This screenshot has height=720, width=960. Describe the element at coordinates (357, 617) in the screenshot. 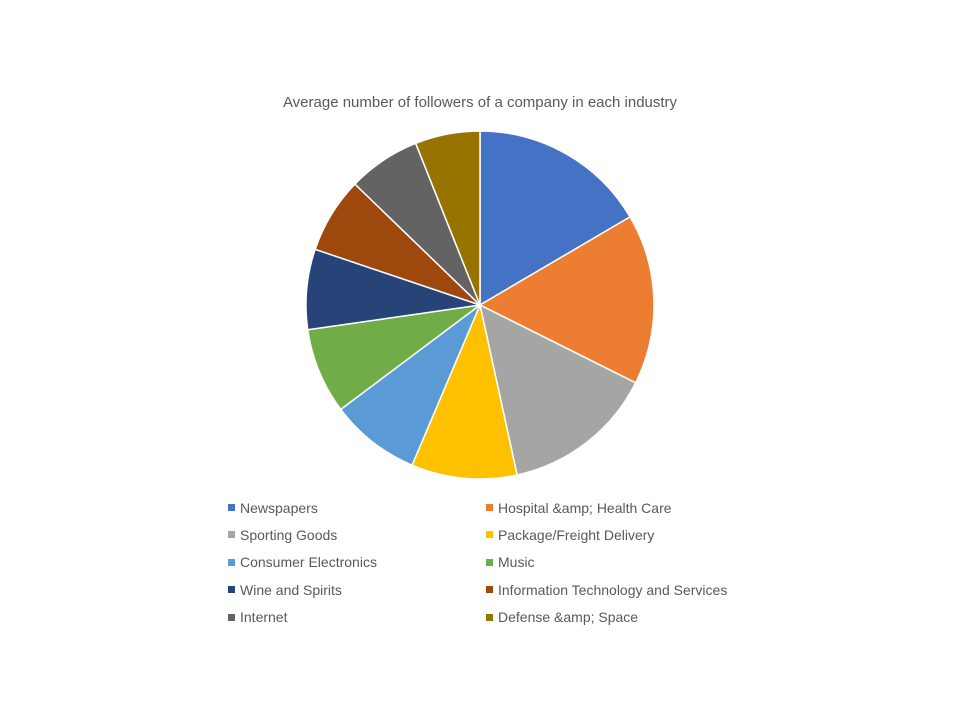

I see `legend-item: Internet` at that location.